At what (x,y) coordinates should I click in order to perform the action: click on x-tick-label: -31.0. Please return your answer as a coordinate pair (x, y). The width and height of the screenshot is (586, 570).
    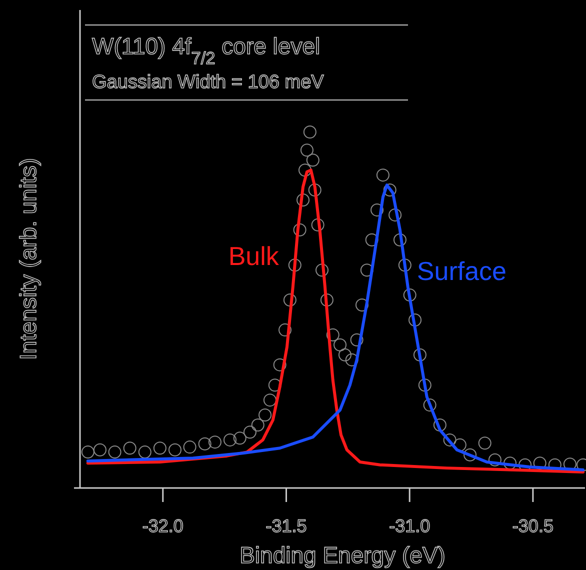
    Looking at the image, I should click on (409, 526).